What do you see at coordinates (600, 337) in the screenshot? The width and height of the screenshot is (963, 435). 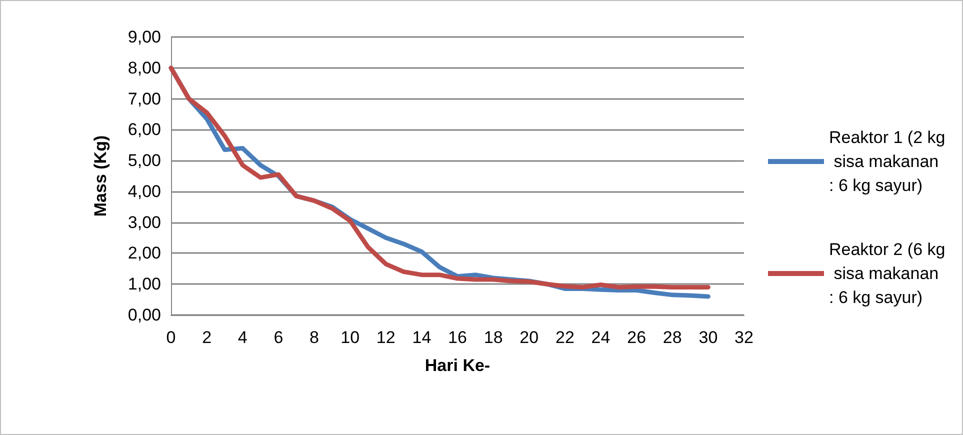 I see `x-tick-label: 24` at bounding box center [600, 337].